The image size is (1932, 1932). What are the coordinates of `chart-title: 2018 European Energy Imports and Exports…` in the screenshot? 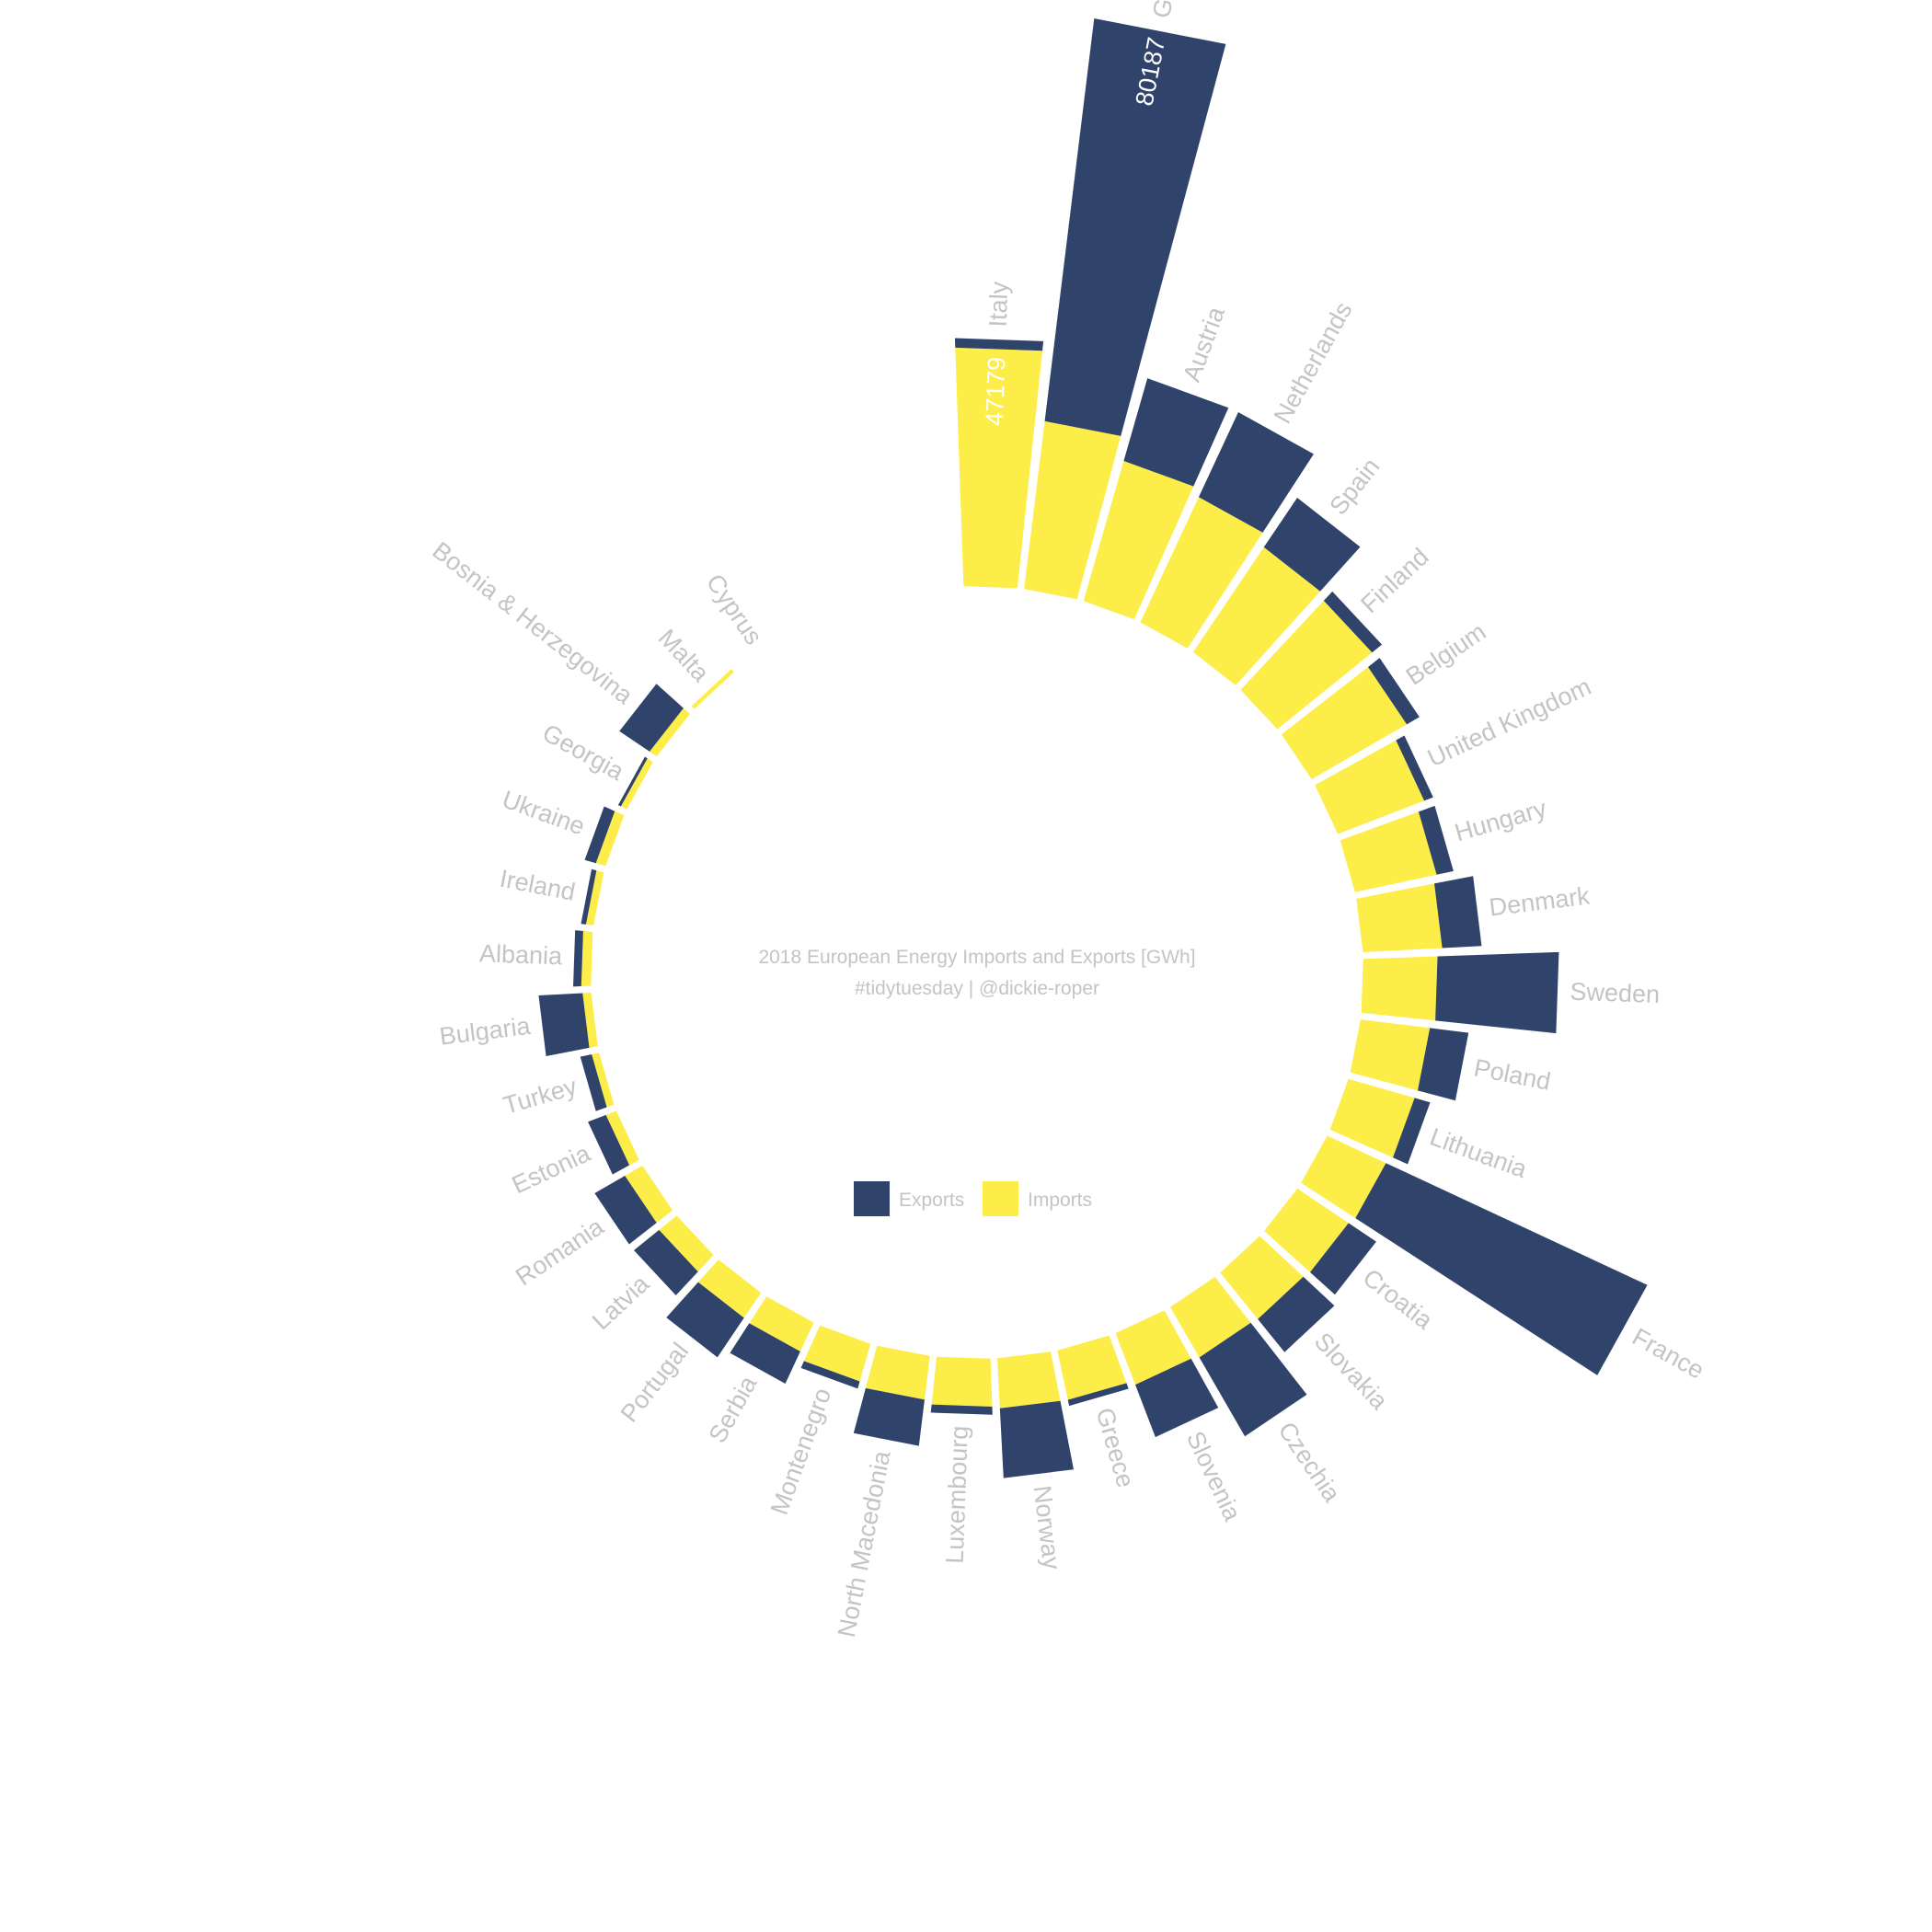 It's located at (976, 957).